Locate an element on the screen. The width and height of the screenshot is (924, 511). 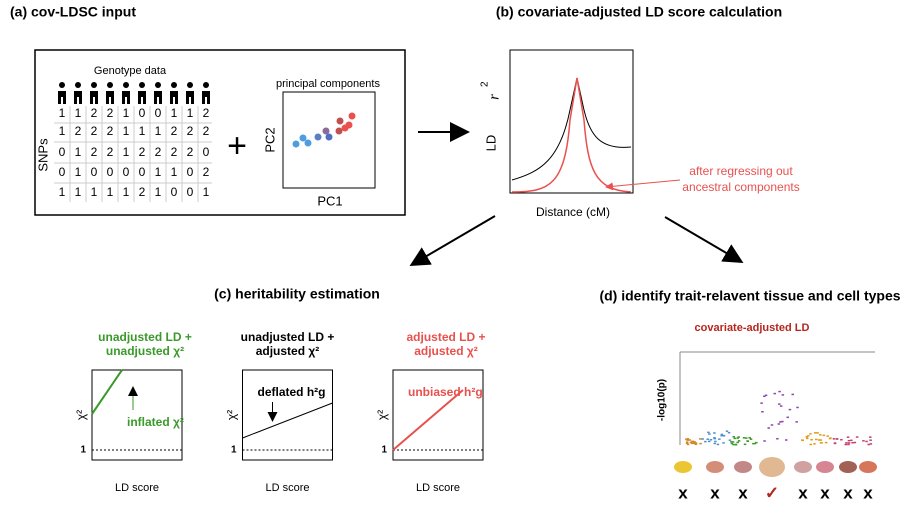
d-y-label: -log10(p) is located at coordinates (662, 400).